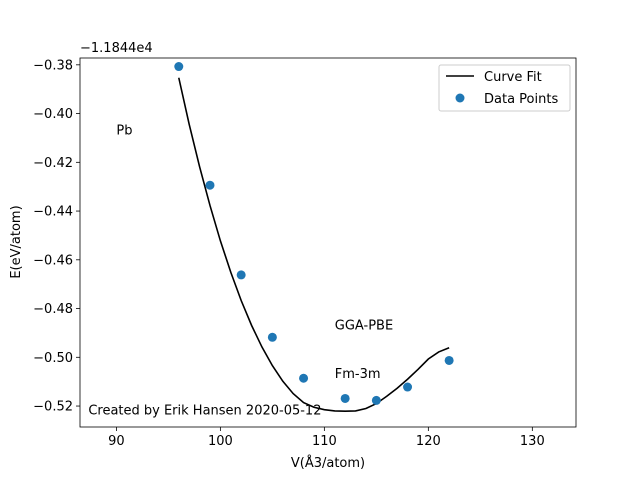 The height and width of the screenshot is (480, 640). Describe the element at coordinates (358, 374) in the screenshot. I see `annotation-text: Fm-3m` at that location.